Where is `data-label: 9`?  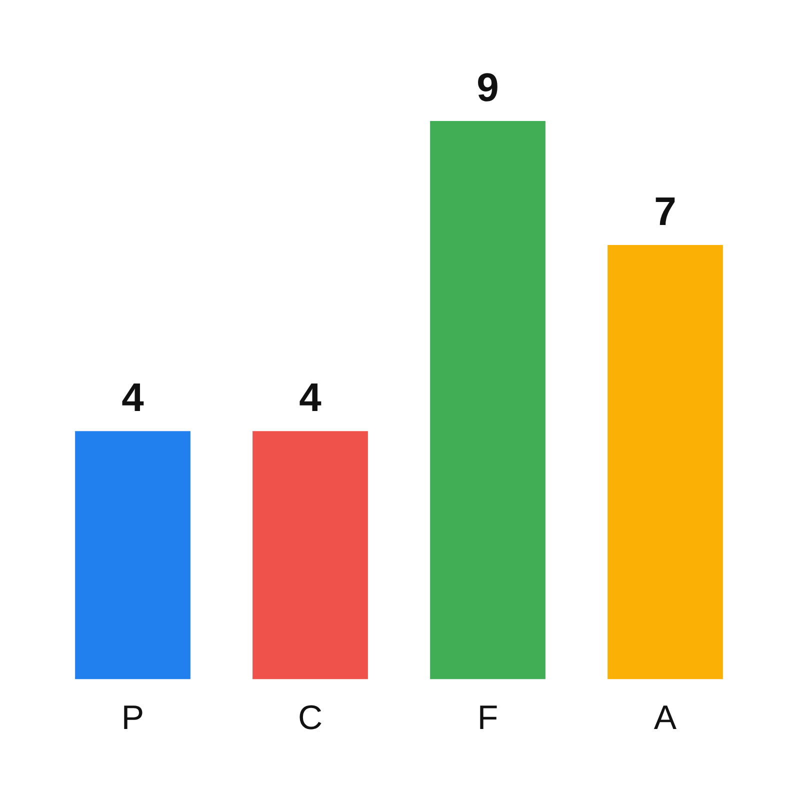
data-label: 9 is located at coordinates (487, 88).